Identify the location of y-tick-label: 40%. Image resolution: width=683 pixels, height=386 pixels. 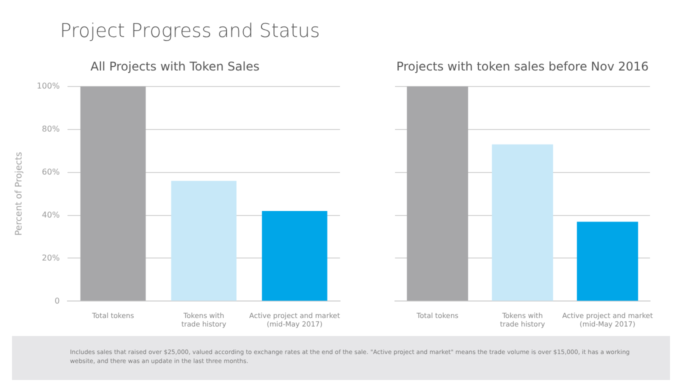
(51, 215).